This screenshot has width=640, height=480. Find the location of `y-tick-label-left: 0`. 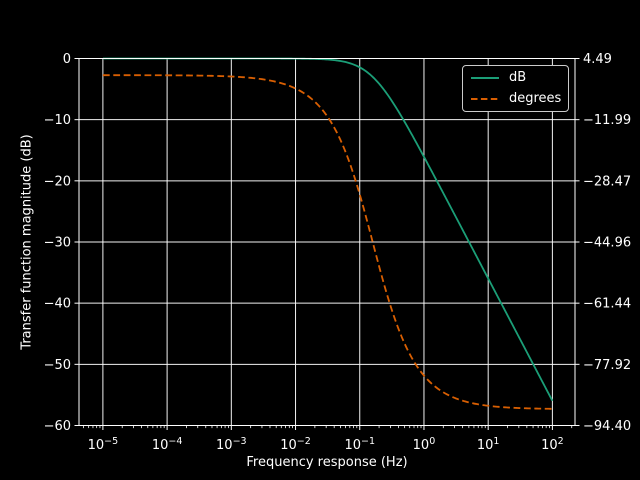

y-tick-label-left: 0 is located at coordinates (67, 59).